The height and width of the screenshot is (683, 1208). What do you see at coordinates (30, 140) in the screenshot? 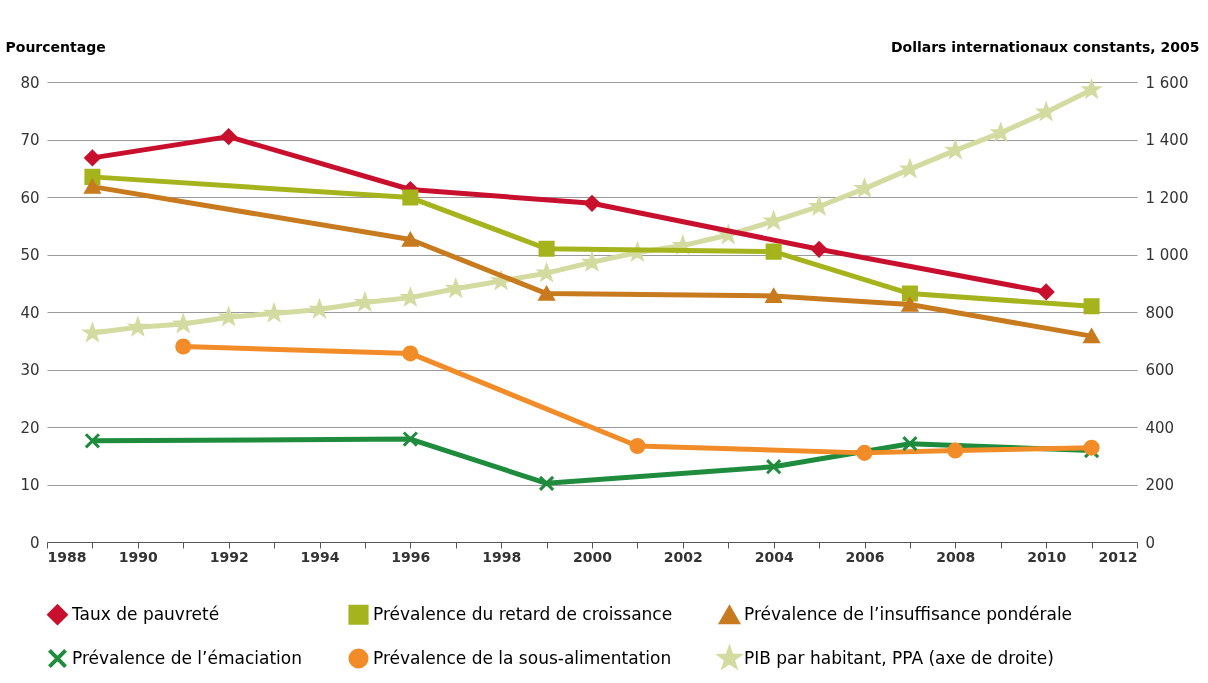
I see `y-tick-label: 70` at bounding box center [30, 140].